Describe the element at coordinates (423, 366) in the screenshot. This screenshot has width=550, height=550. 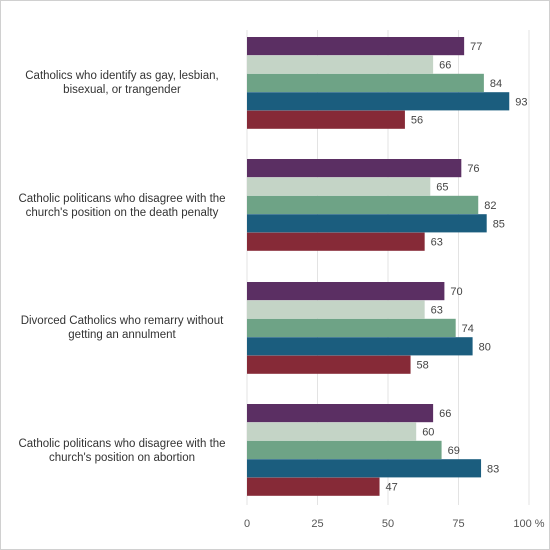
I see `bar-value-label-2-4: 58` at that location.